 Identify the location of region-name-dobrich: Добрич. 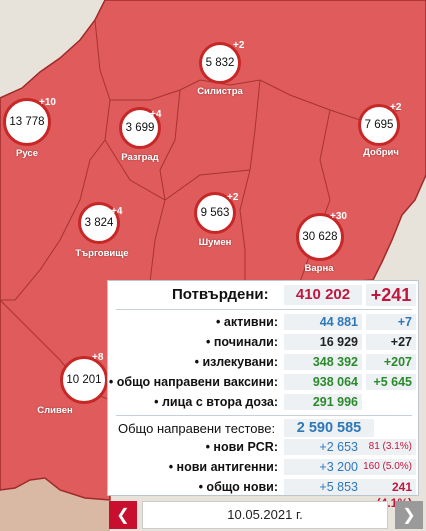
(381, 152).